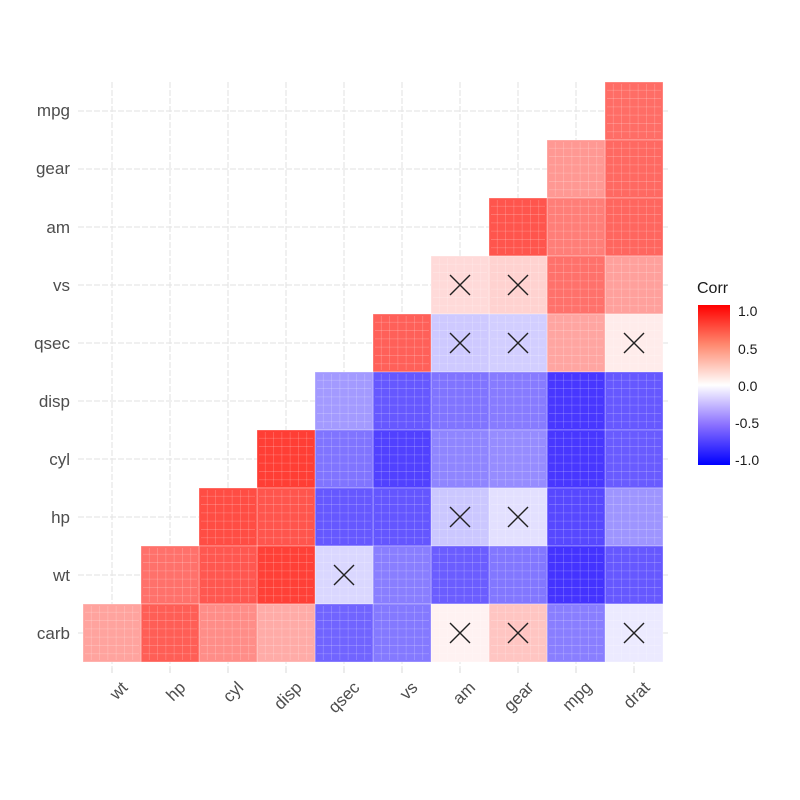 This screenshot has height=800, width=800. What do you see at coordinates (748, 349) in the screenshot?
I see `legend-tick-0.5: 0.5` at bounding box center [748, 349].